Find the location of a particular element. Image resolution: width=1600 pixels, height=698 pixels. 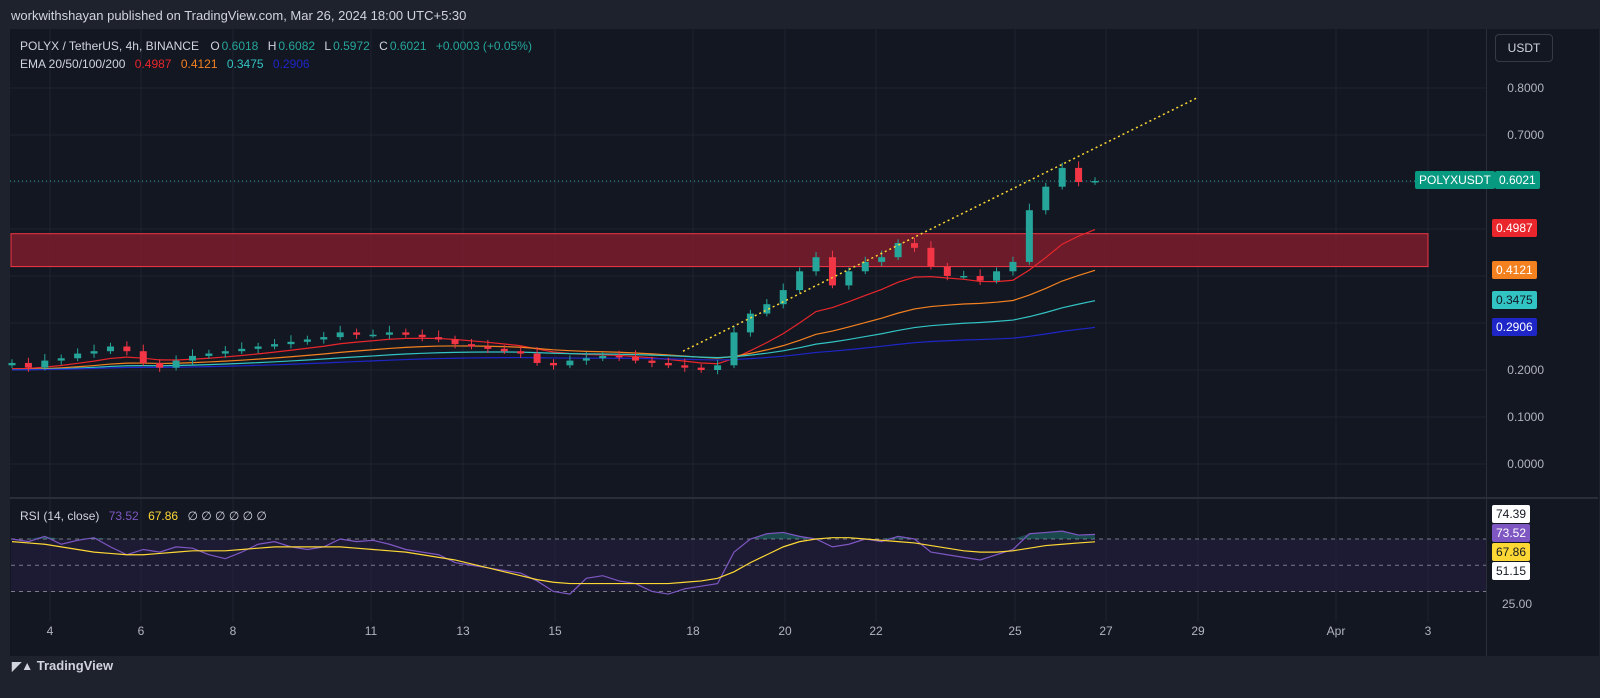

price-tick-label: 0.1000 is located at coordinates (1525, 417).